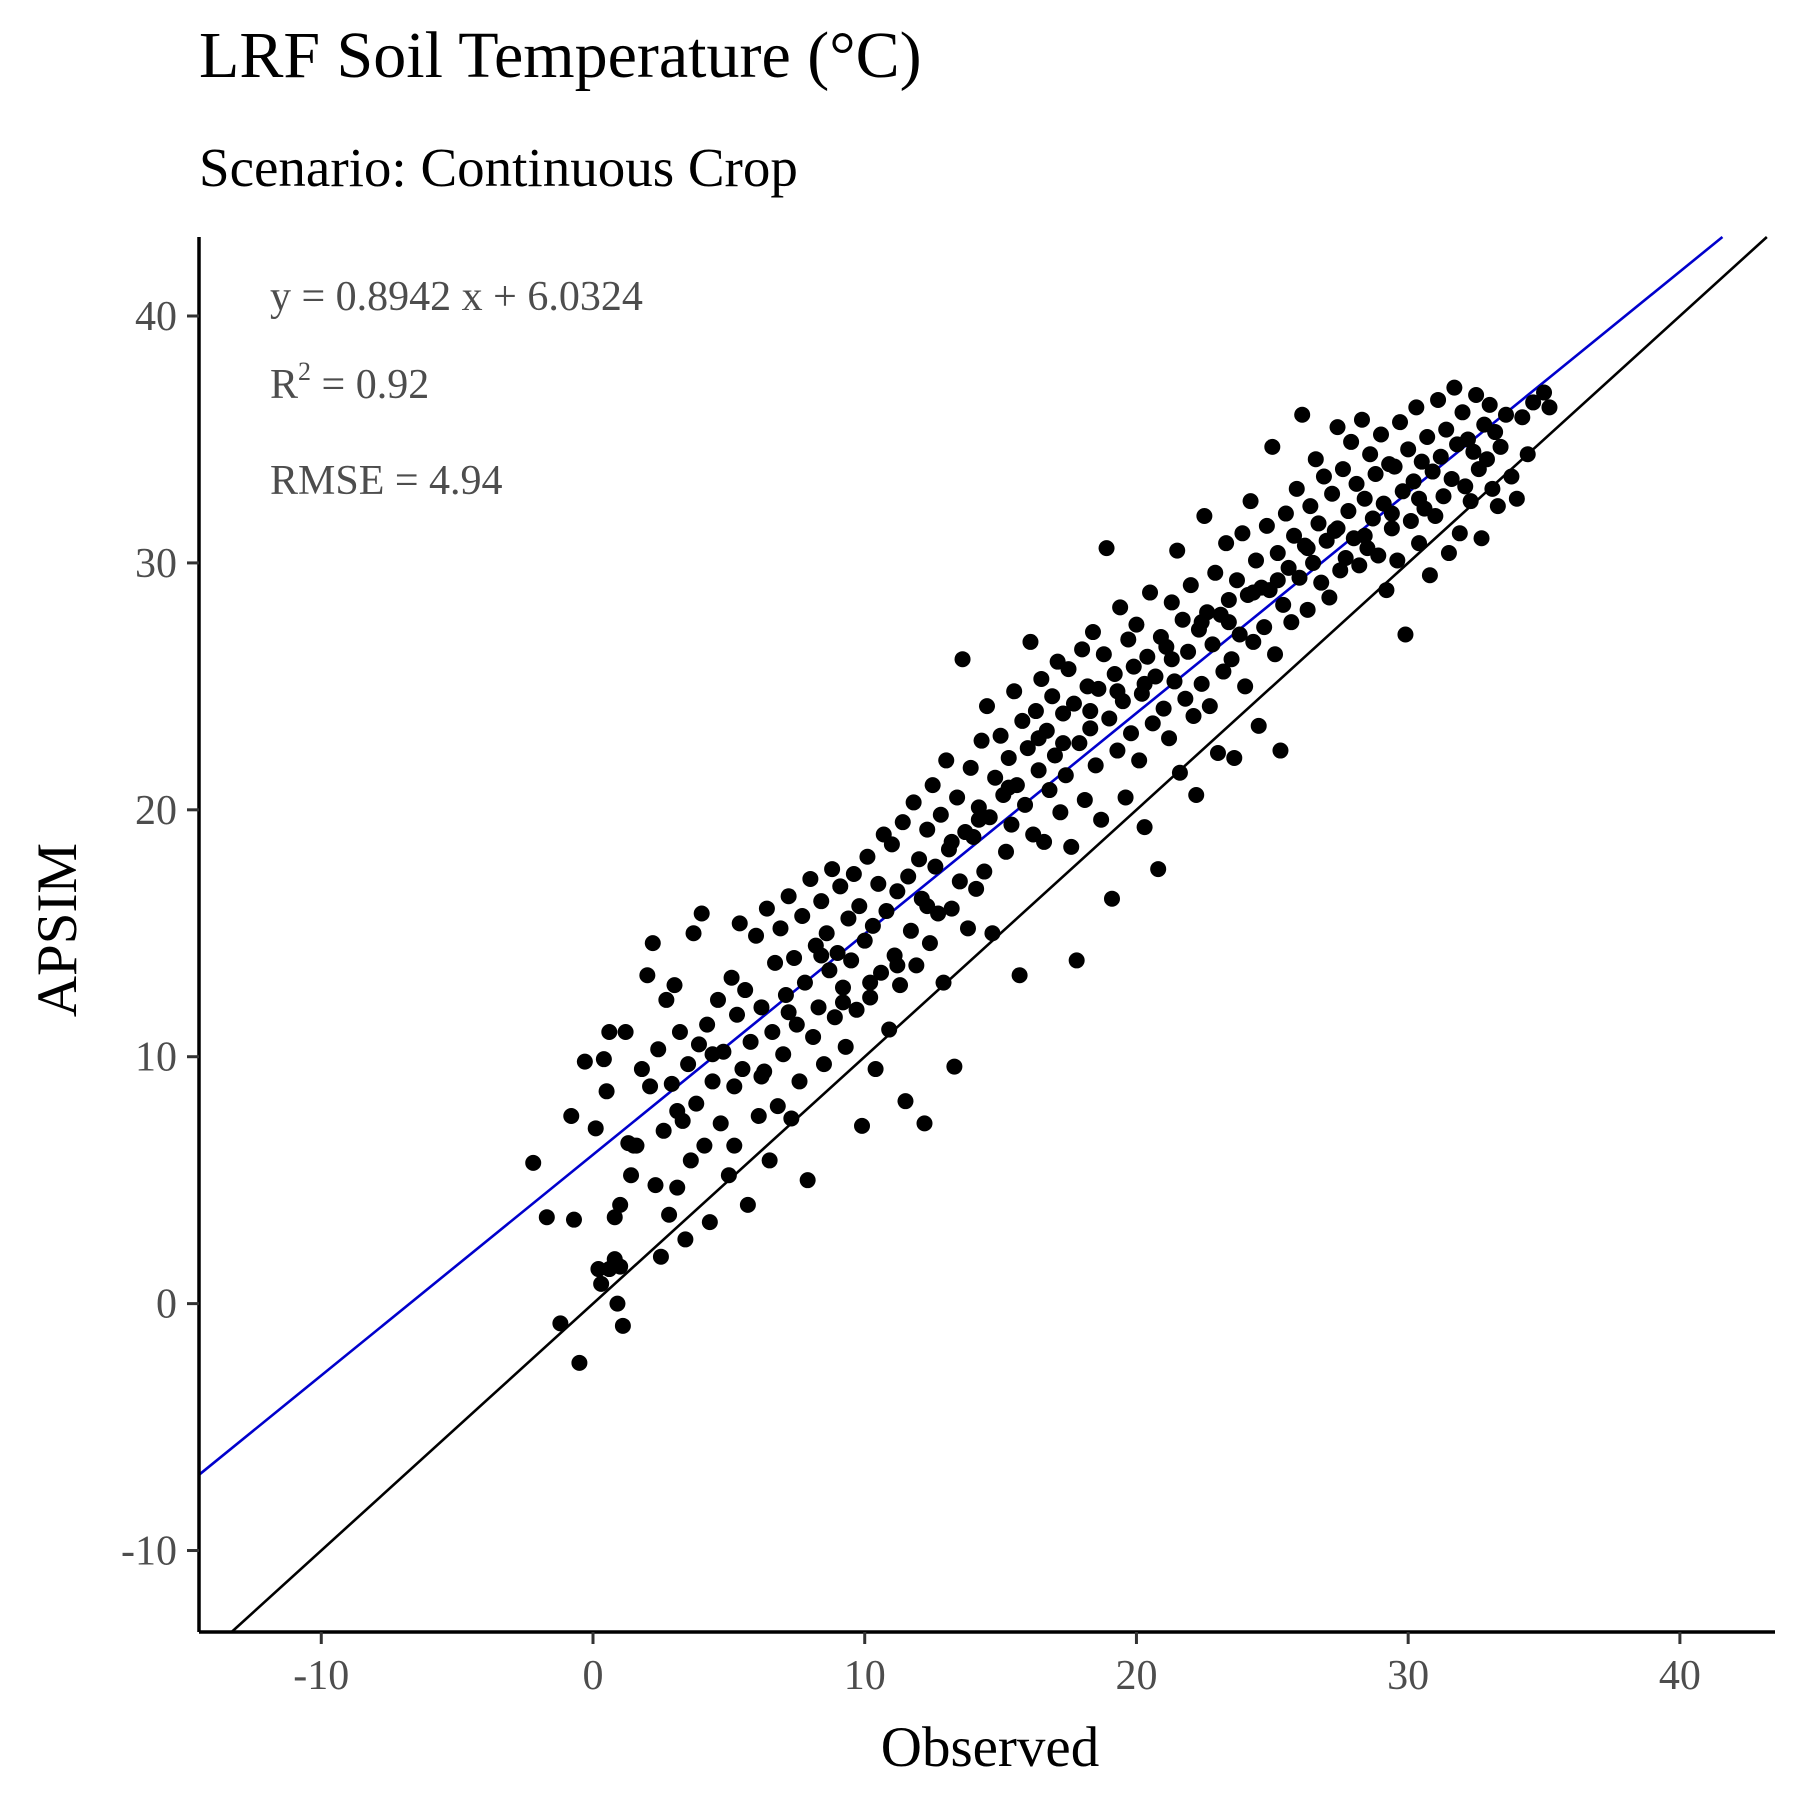 The image size is (1800, 1800). Describe the element at coordinates (370, 385) in the screenshot. I see `r2-label-value: = 0.92` at that location.